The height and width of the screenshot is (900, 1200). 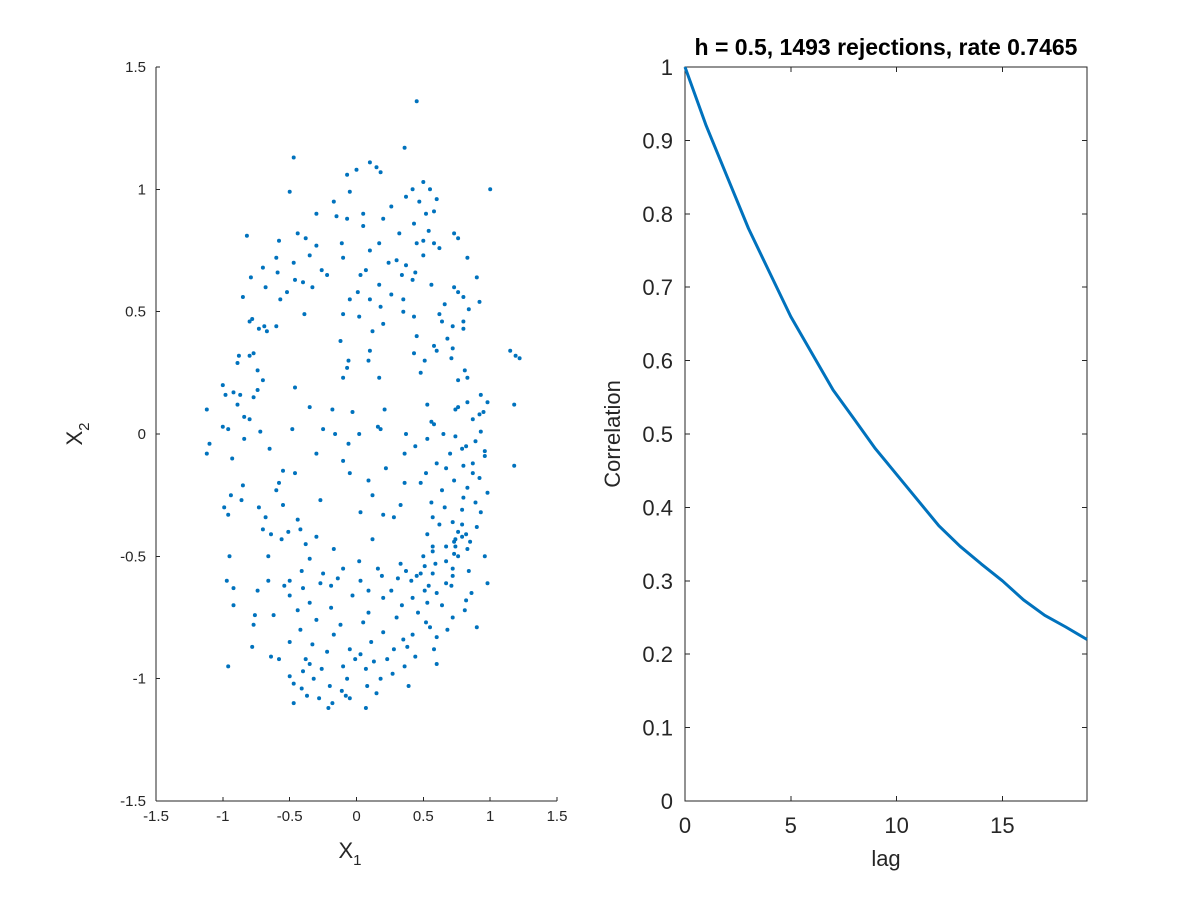 What do you see at coordinates (657, 140) in the screenshot?
I see `line-y-tick-label: 0.9` at bounding box center [657, 140].